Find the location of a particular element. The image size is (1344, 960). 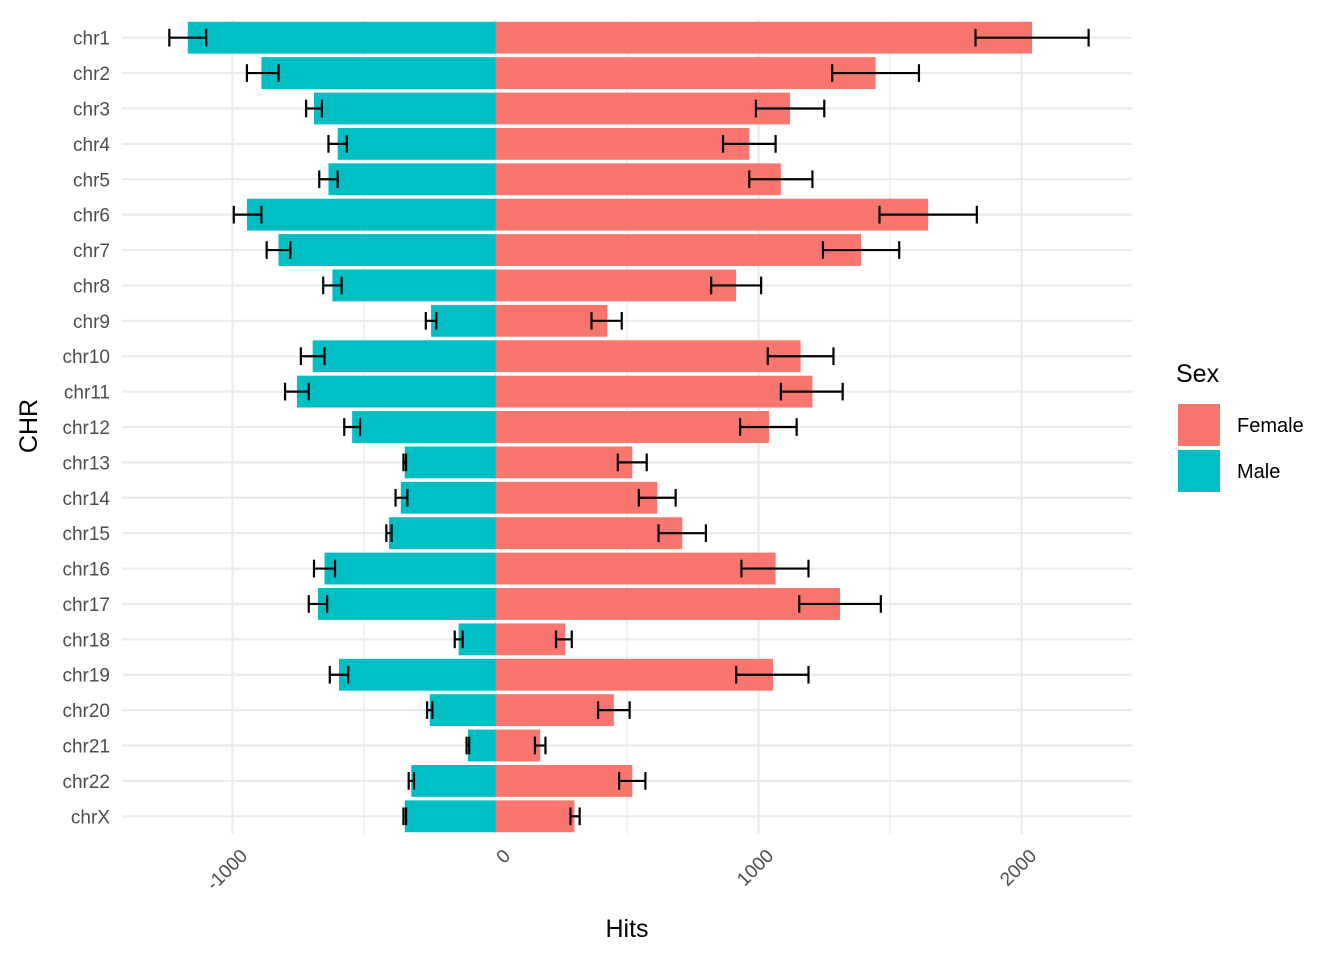

bar-female-chr12 is located at coordinates (632, 427).